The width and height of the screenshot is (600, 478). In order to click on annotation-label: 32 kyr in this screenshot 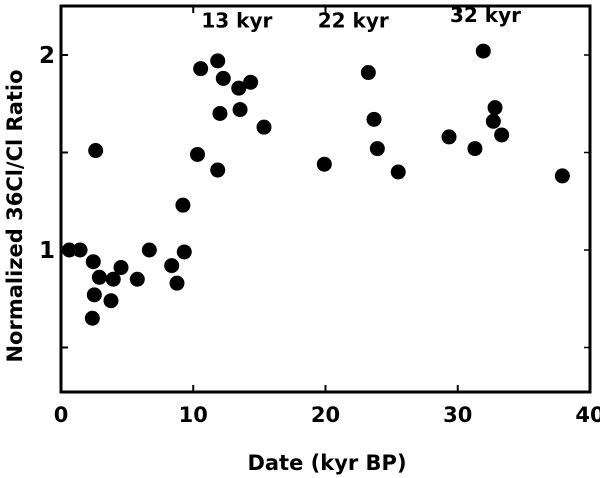, I will do `click(485, 15)`.